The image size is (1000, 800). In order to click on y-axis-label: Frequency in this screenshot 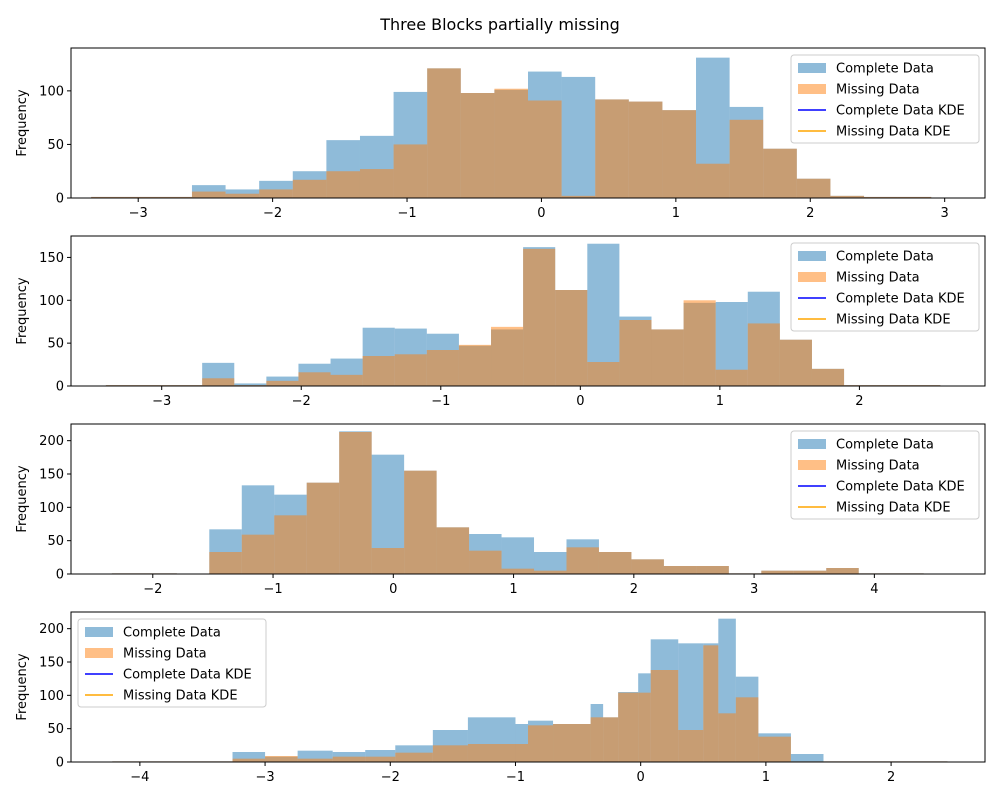, I will do `click(22, 686)`.